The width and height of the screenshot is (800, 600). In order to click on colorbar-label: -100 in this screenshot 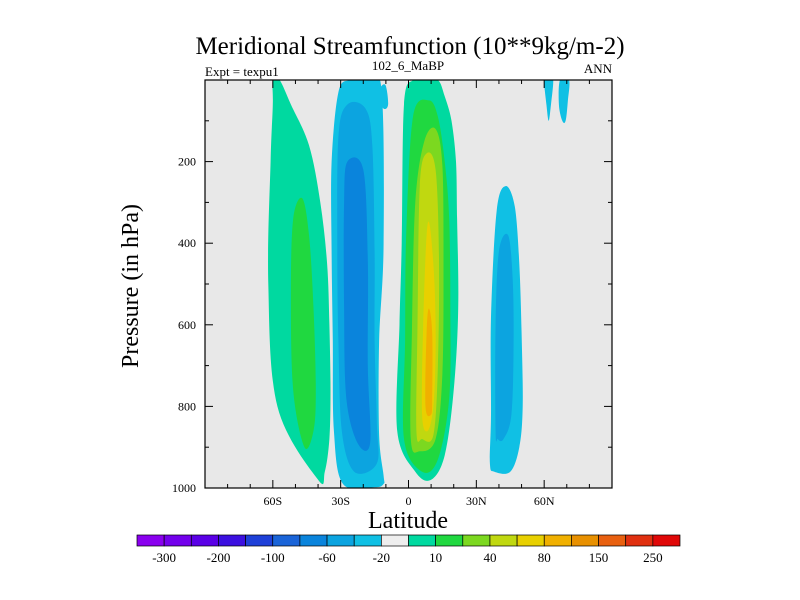, I will do `click(273, 557)`.